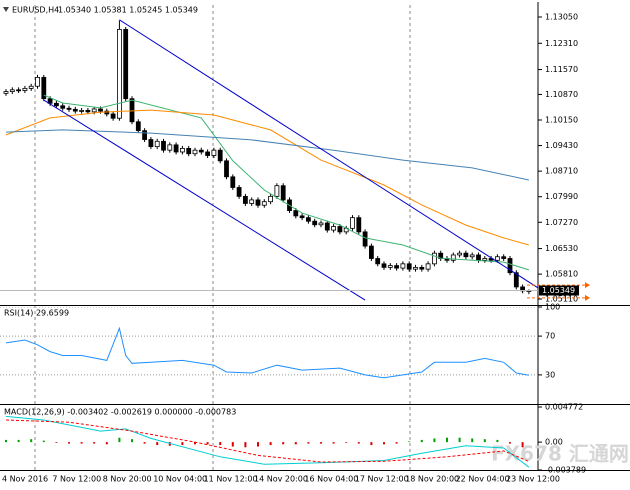 The image size is (630, 490). Describe the element at coordinates (550, 336) in the screenshot. I see `y-tick-label: 70` at that location.